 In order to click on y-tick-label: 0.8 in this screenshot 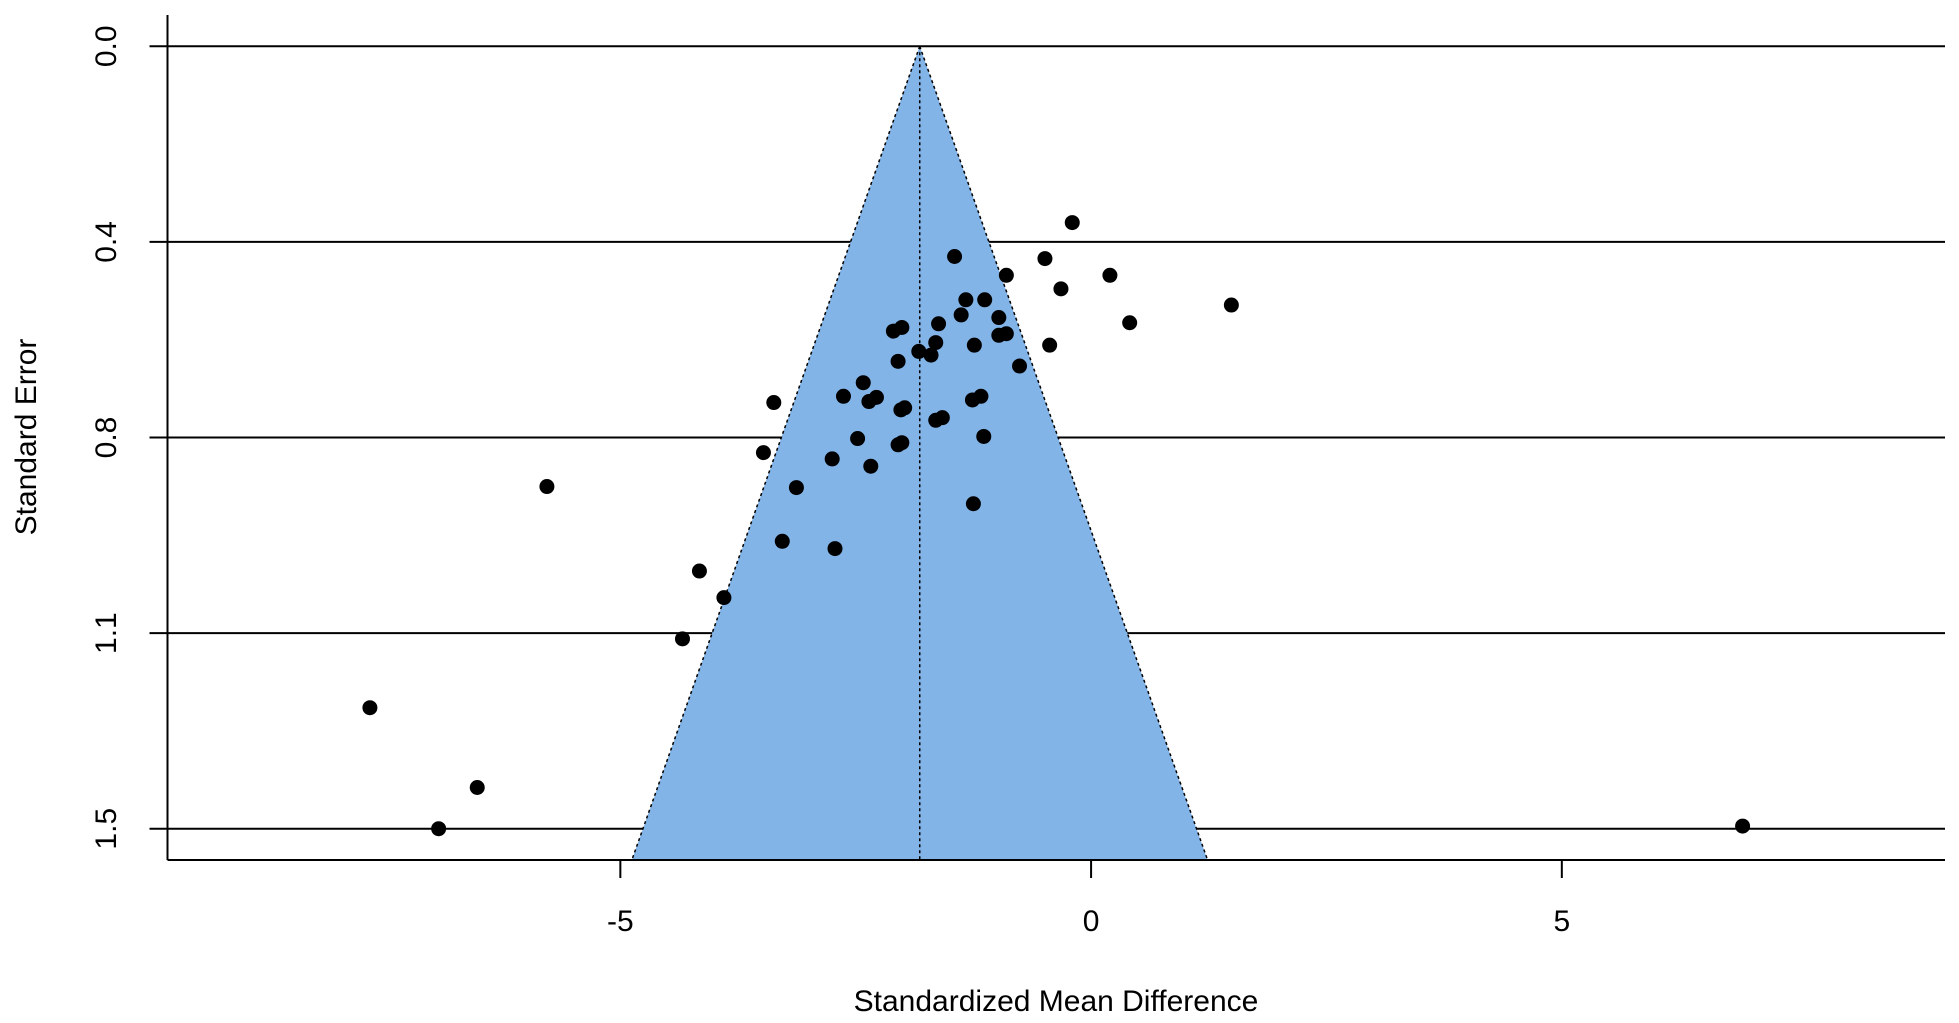, I will do `click(106, 438)`.